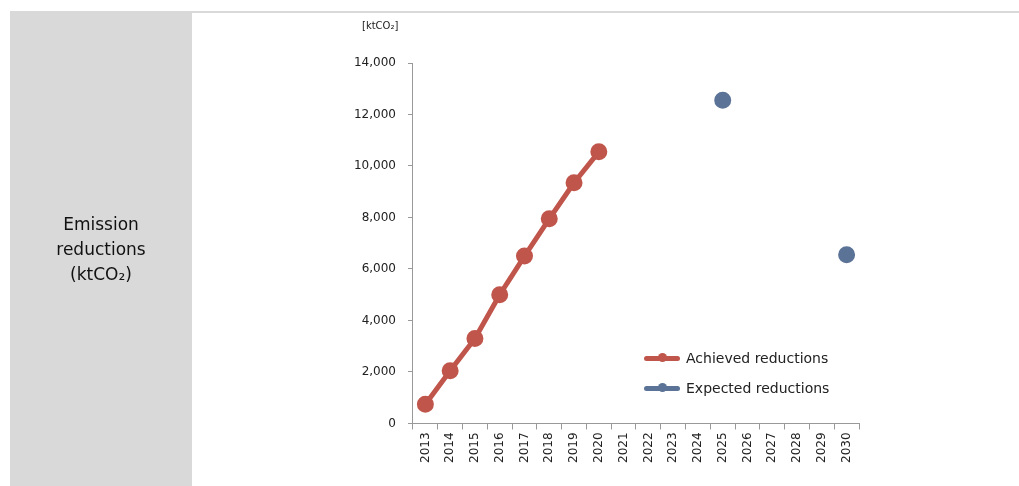  Describe the element at coordinates (374, 62) in the screenshot. I see `y-tick-label: 14,000` at that location.